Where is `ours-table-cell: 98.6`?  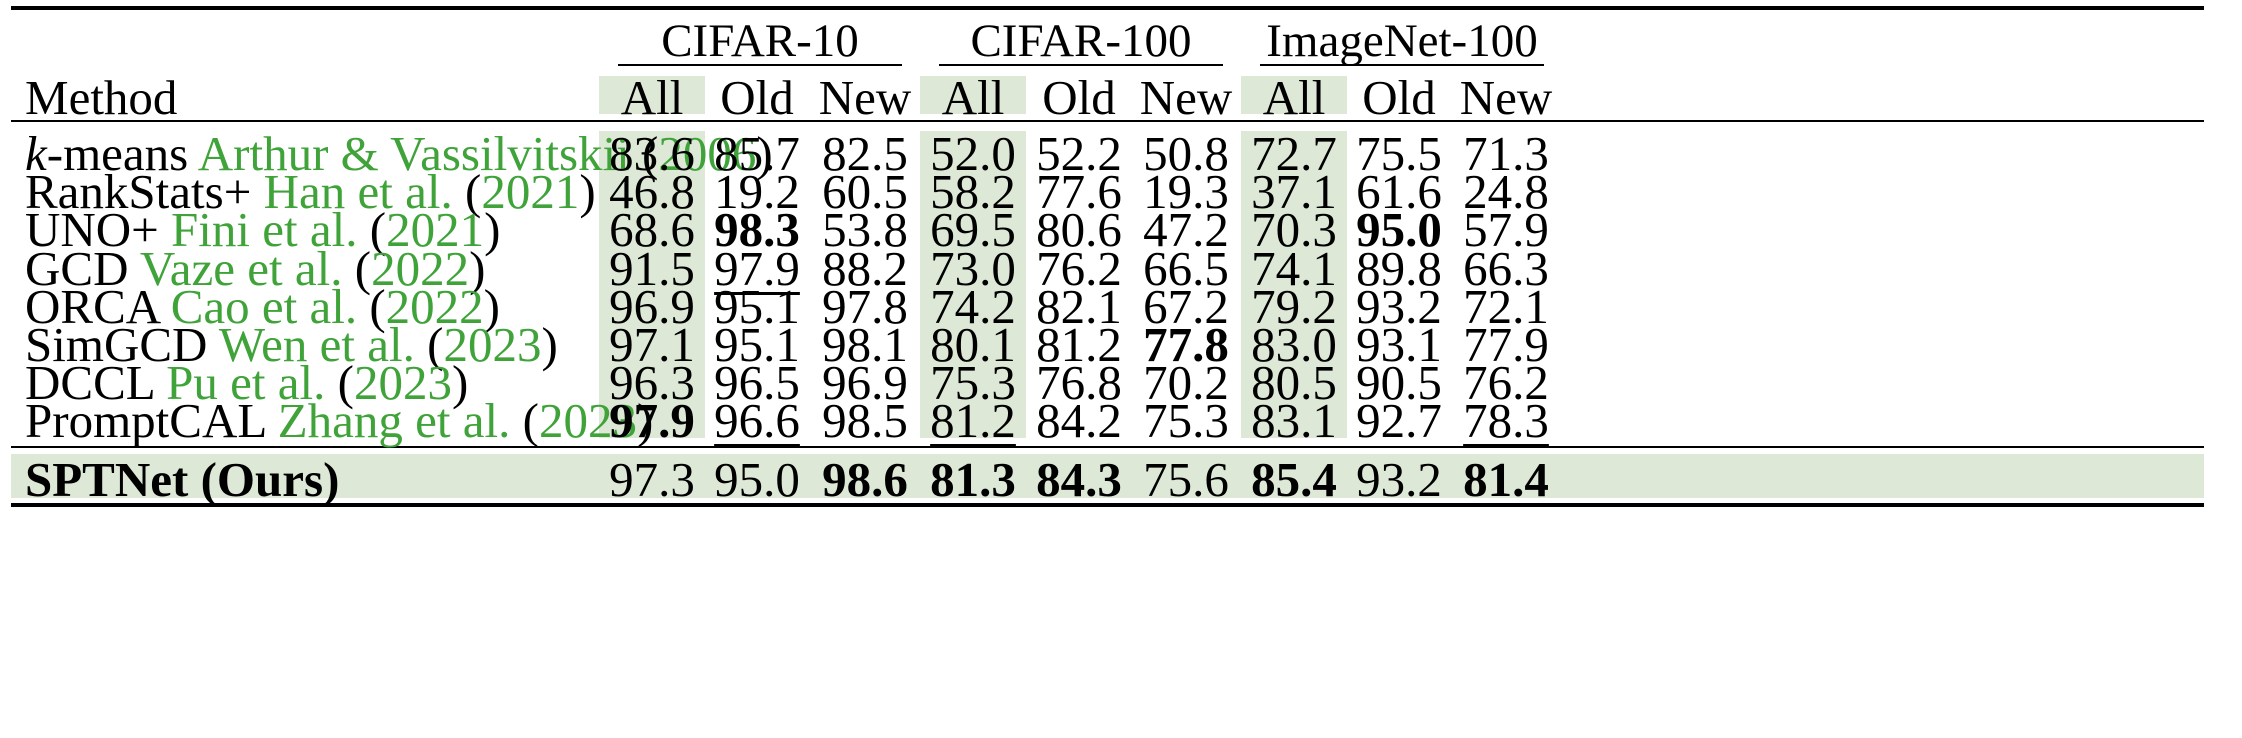 ours-table-cell: 98.6 is located at coordinates (865, 479).